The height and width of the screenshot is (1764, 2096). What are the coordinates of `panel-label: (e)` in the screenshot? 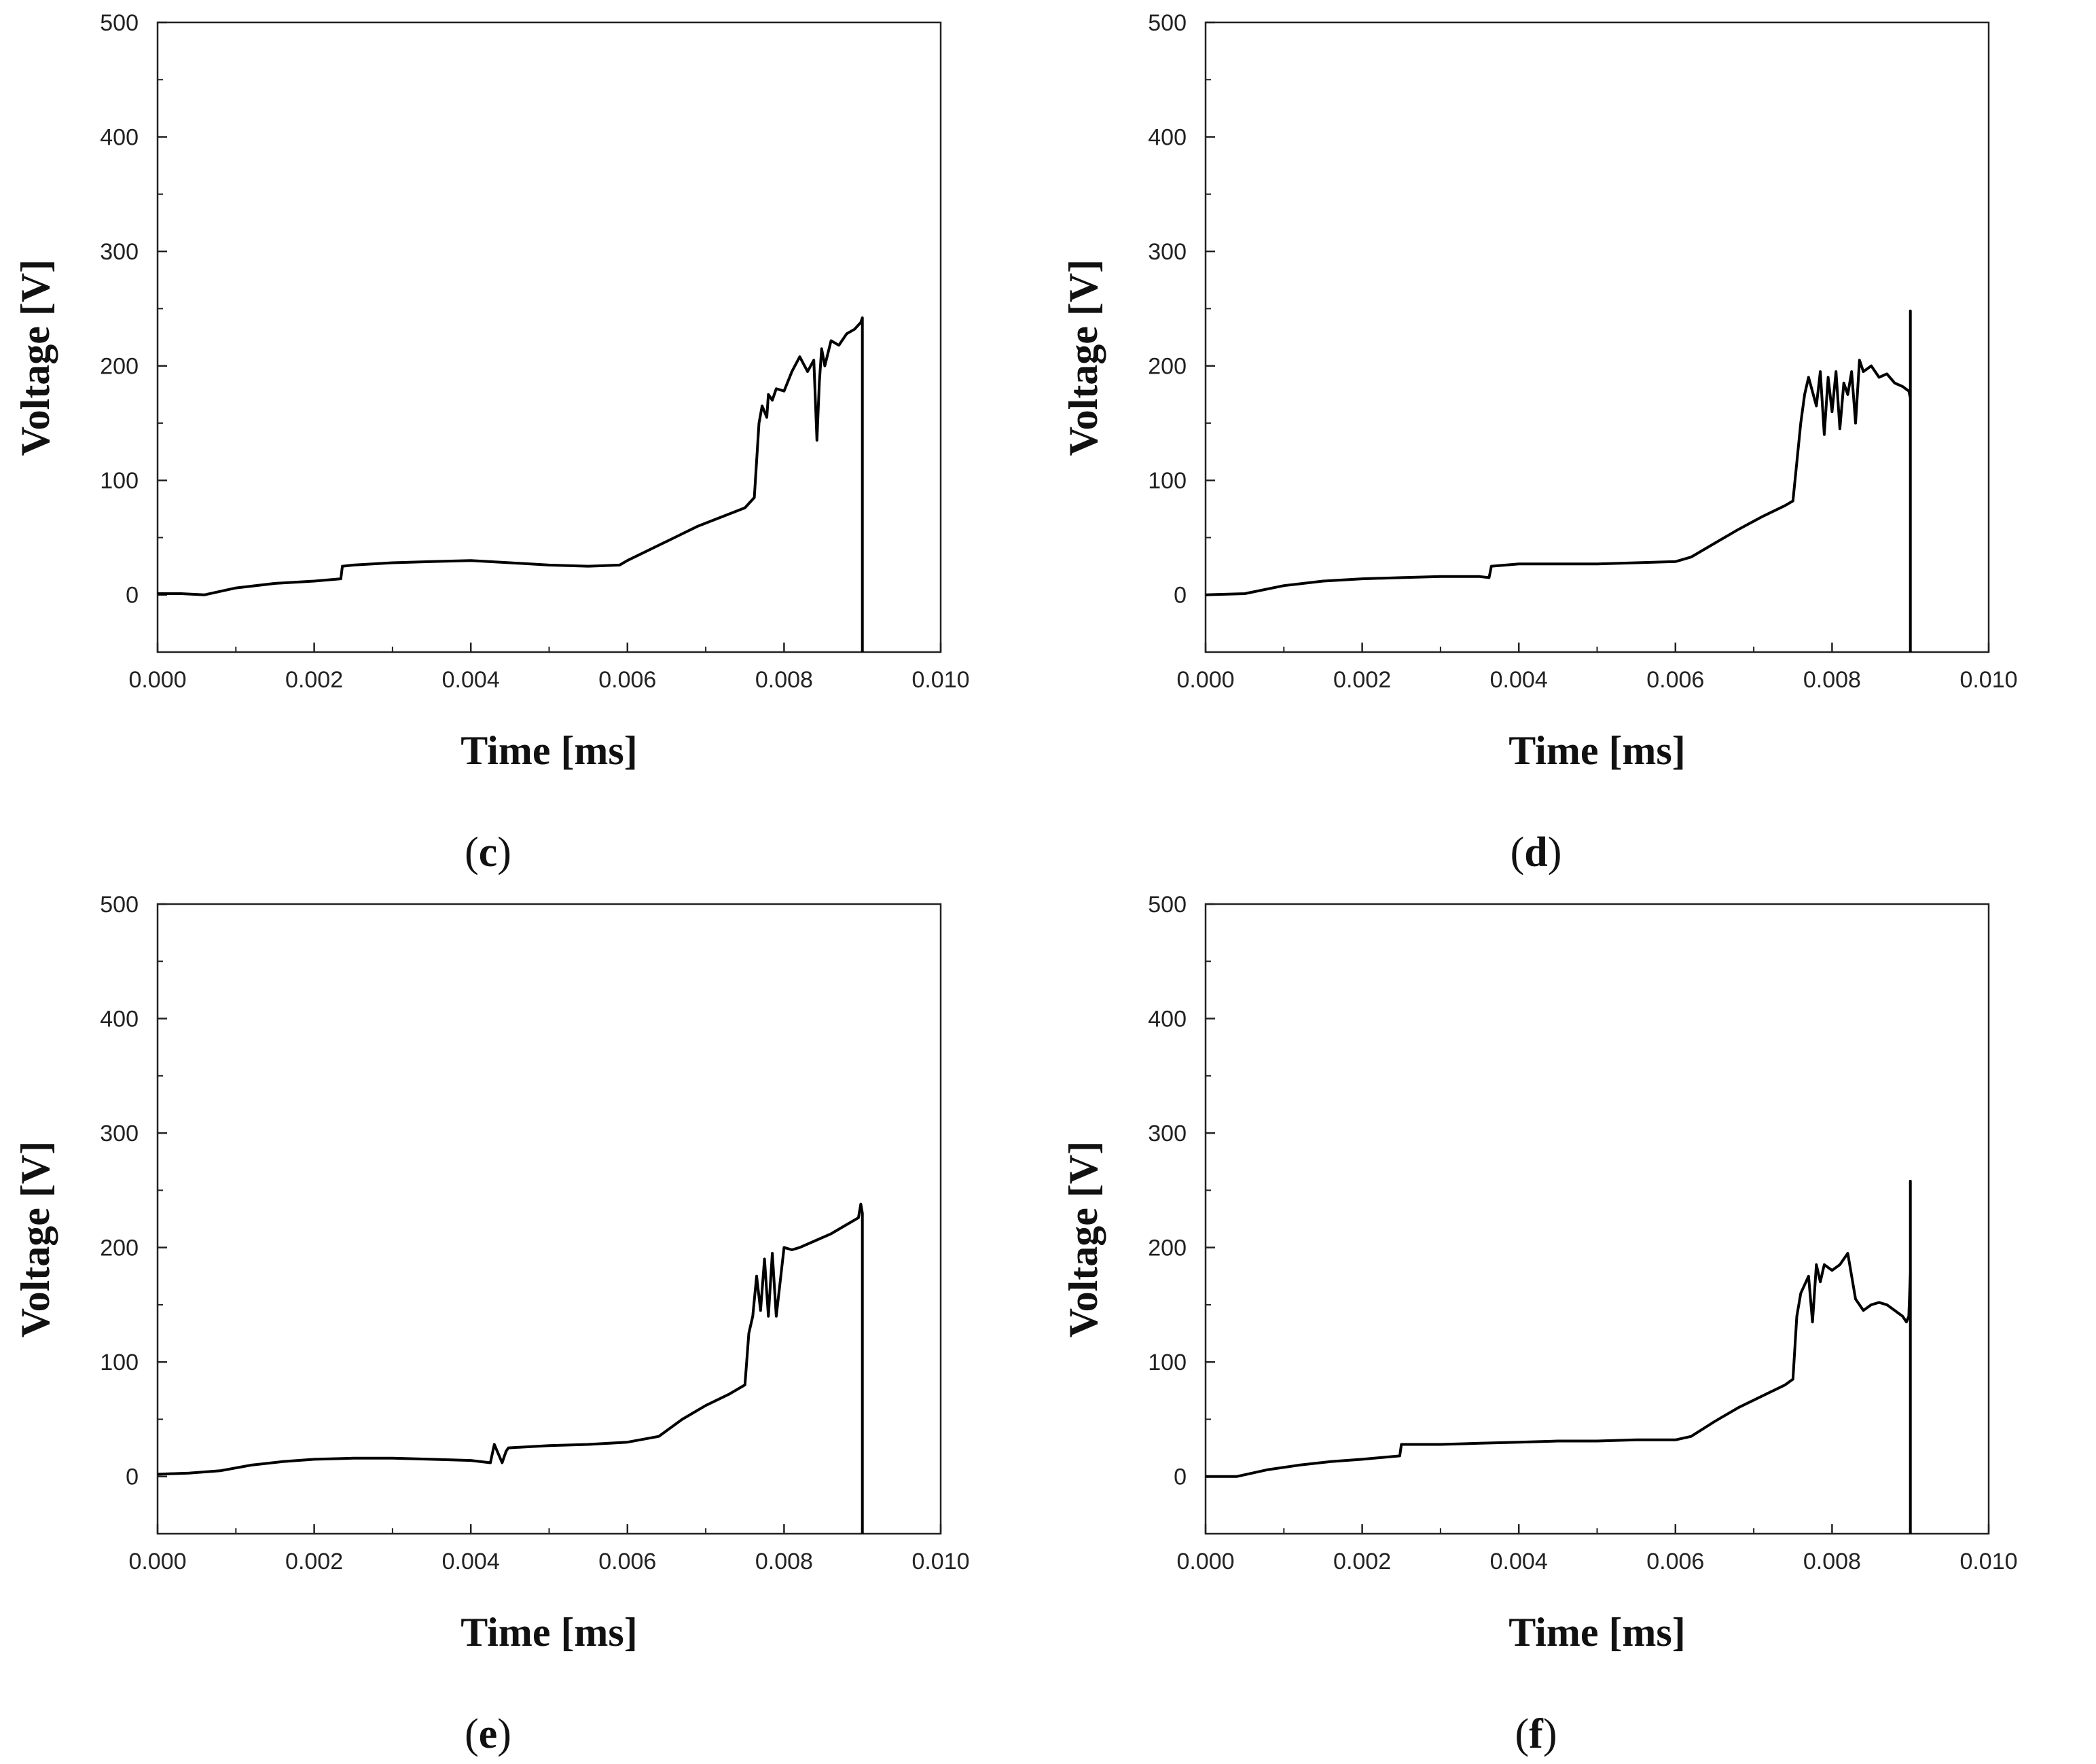 It's located at (488, 1734).